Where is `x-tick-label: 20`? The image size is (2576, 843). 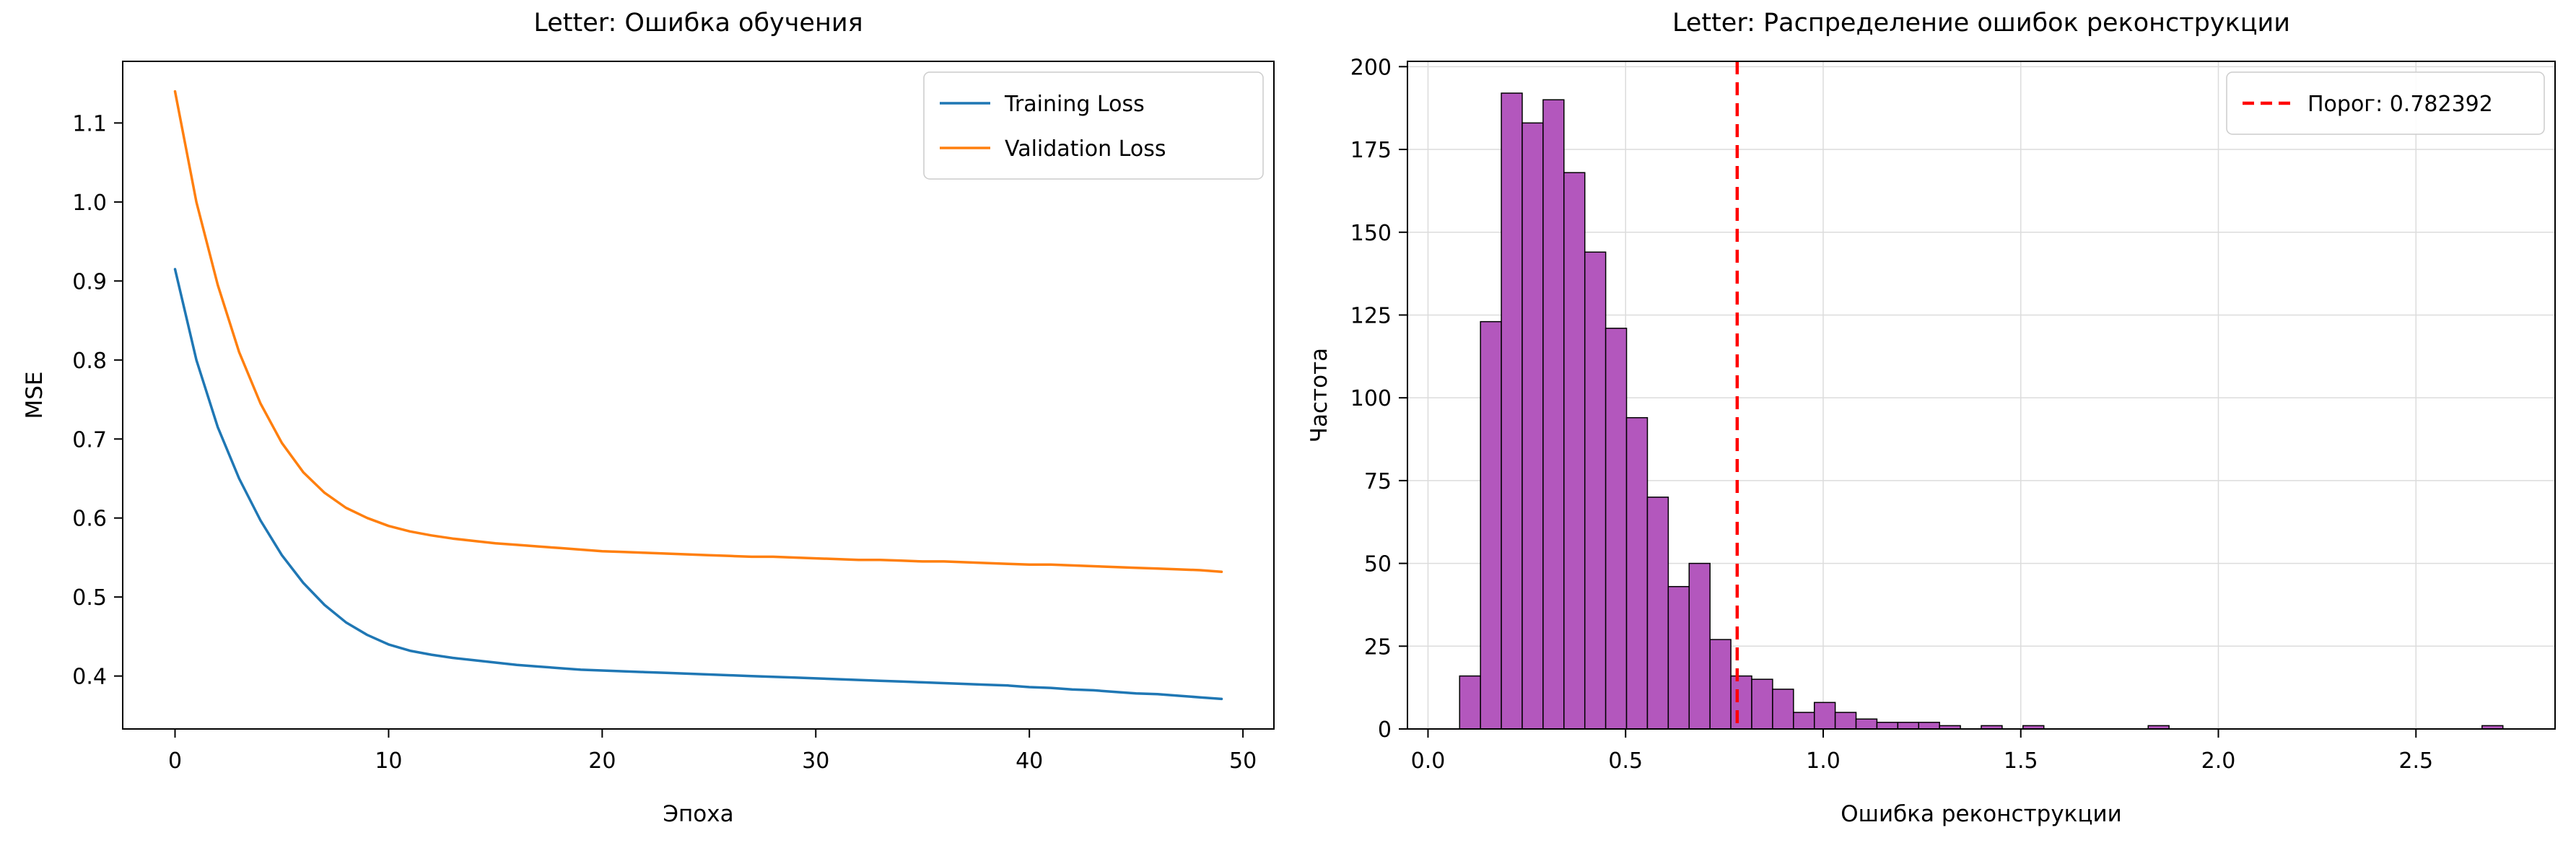
x-tick-label: 20 is located at coordinates (602, 761).